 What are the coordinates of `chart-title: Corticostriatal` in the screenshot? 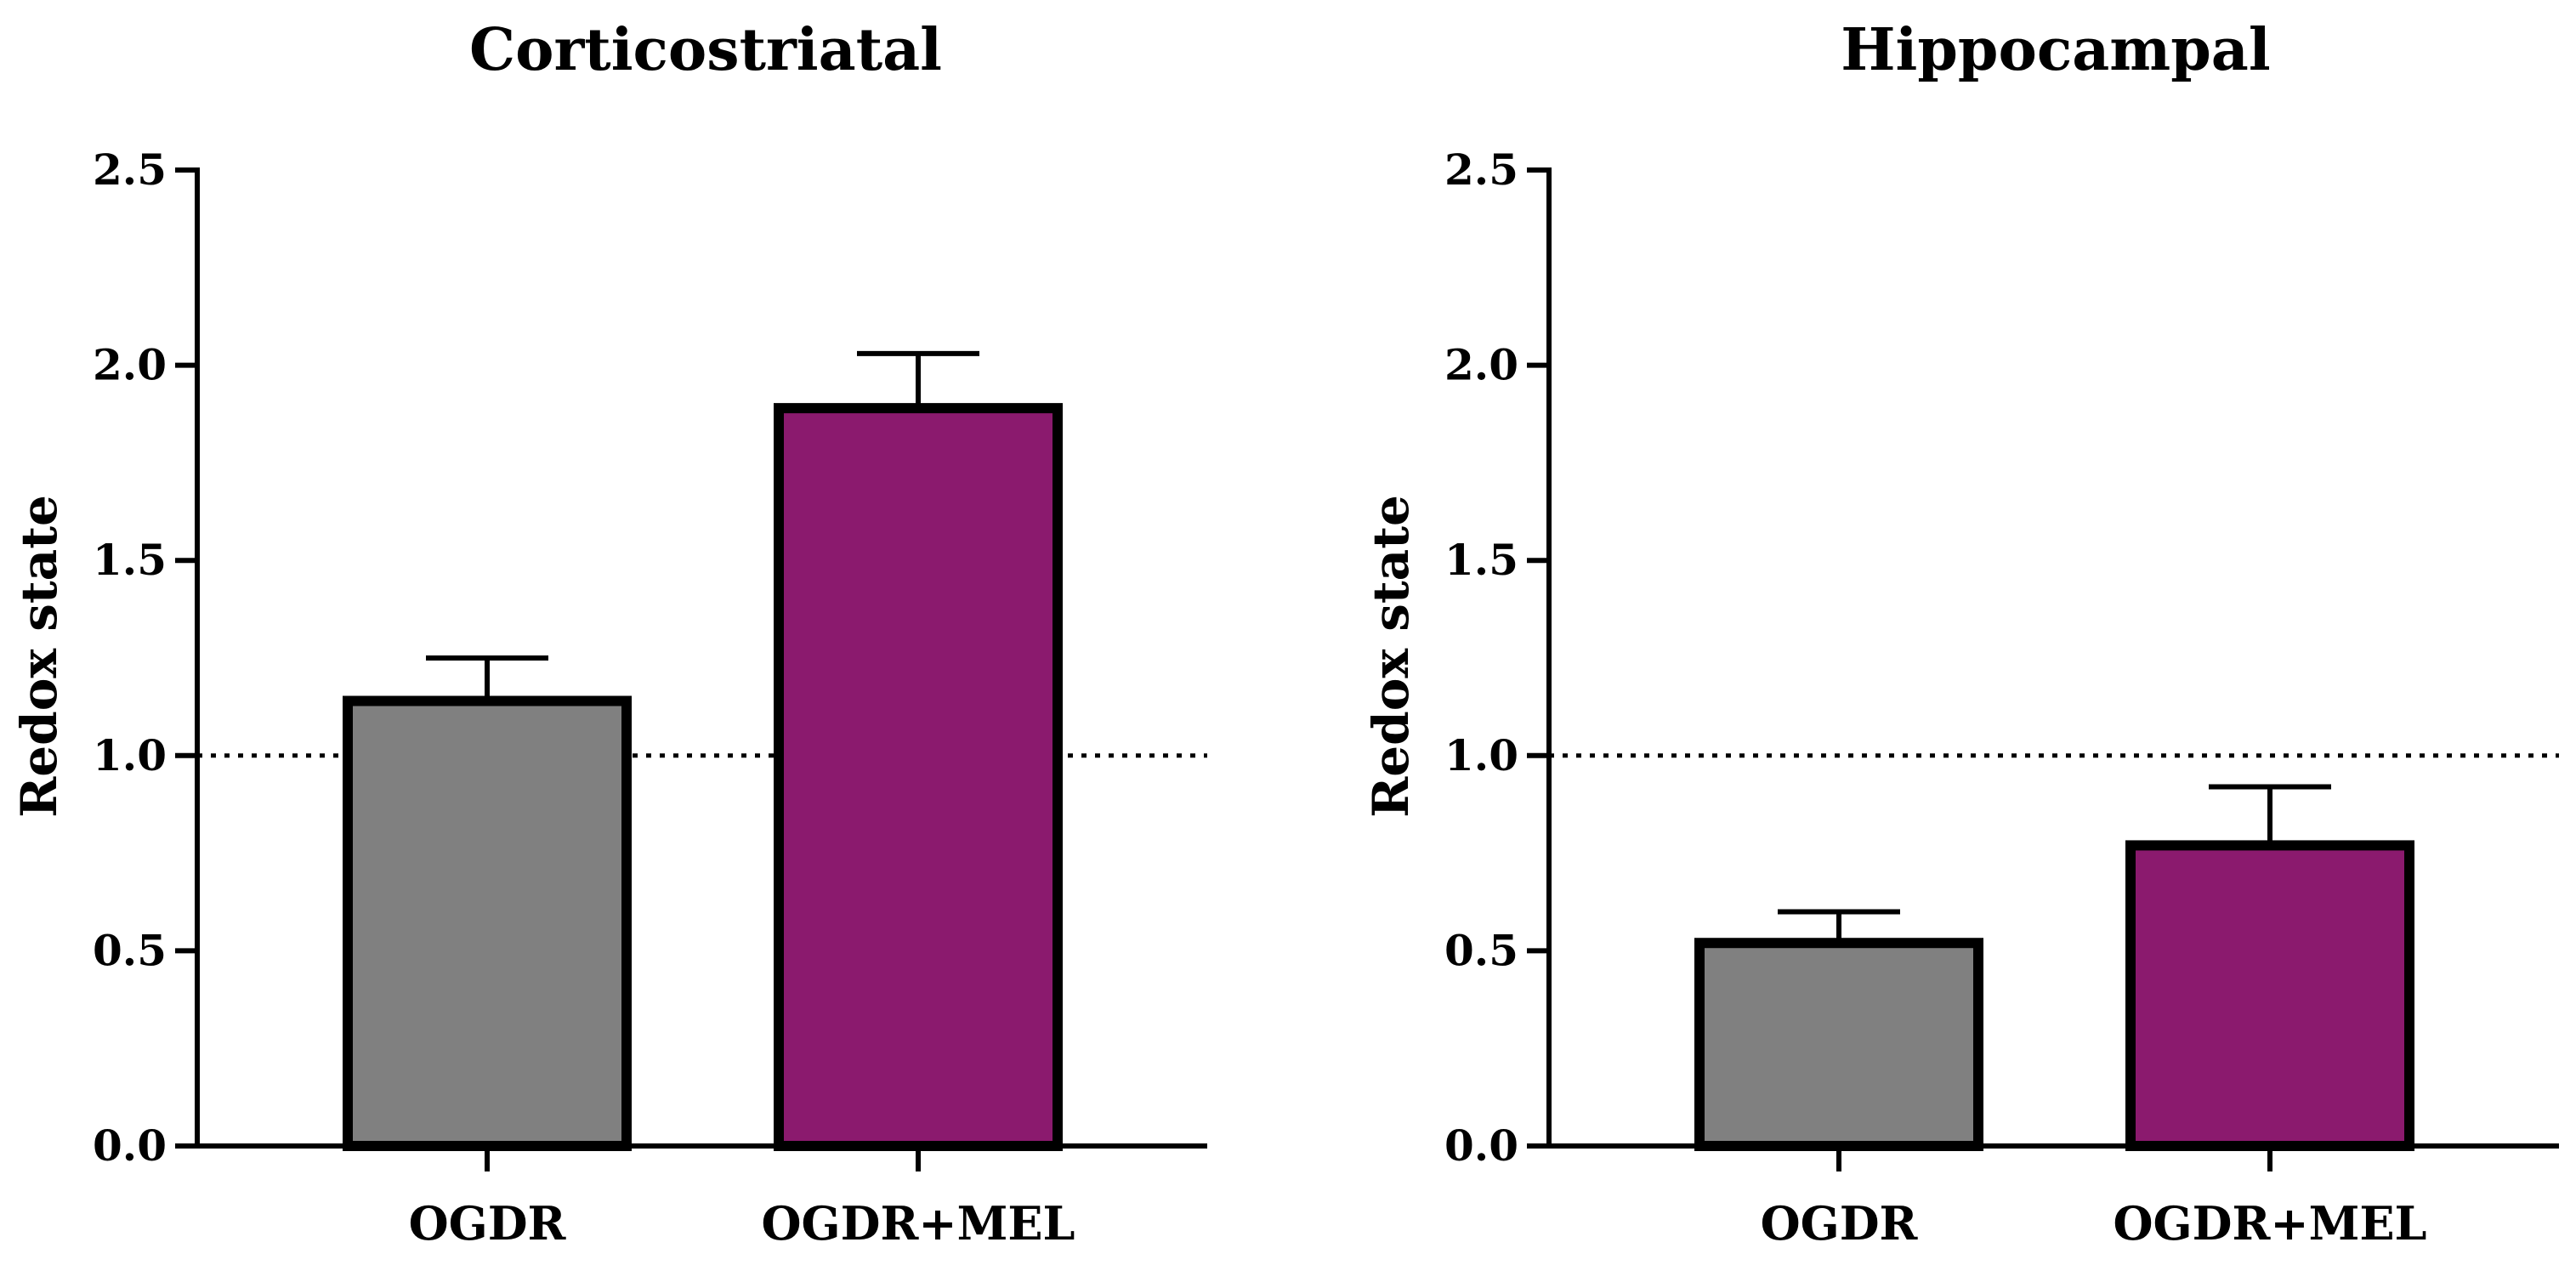 It's located at (705, 50).